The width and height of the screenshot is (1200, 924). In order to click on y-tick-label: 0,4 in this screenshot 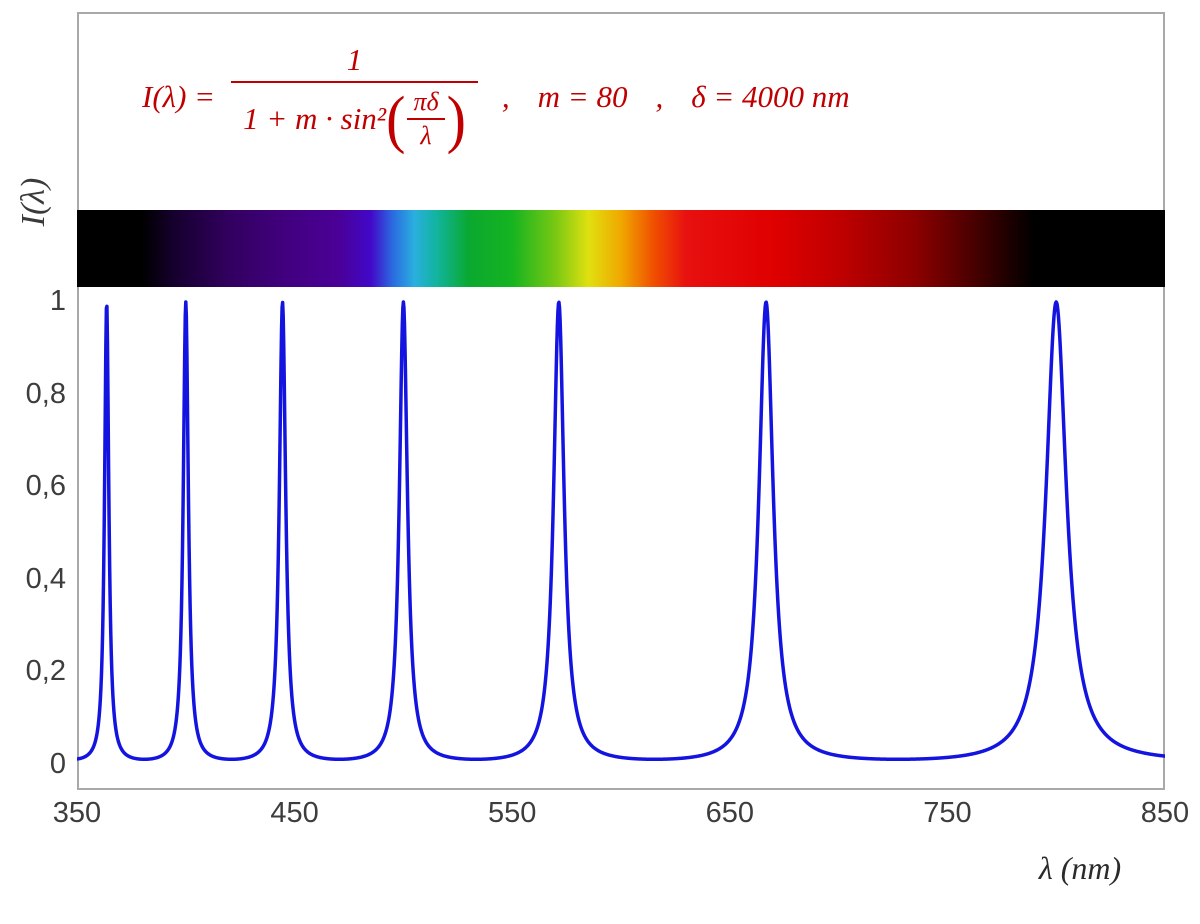, I will do `click(45, 578)`.